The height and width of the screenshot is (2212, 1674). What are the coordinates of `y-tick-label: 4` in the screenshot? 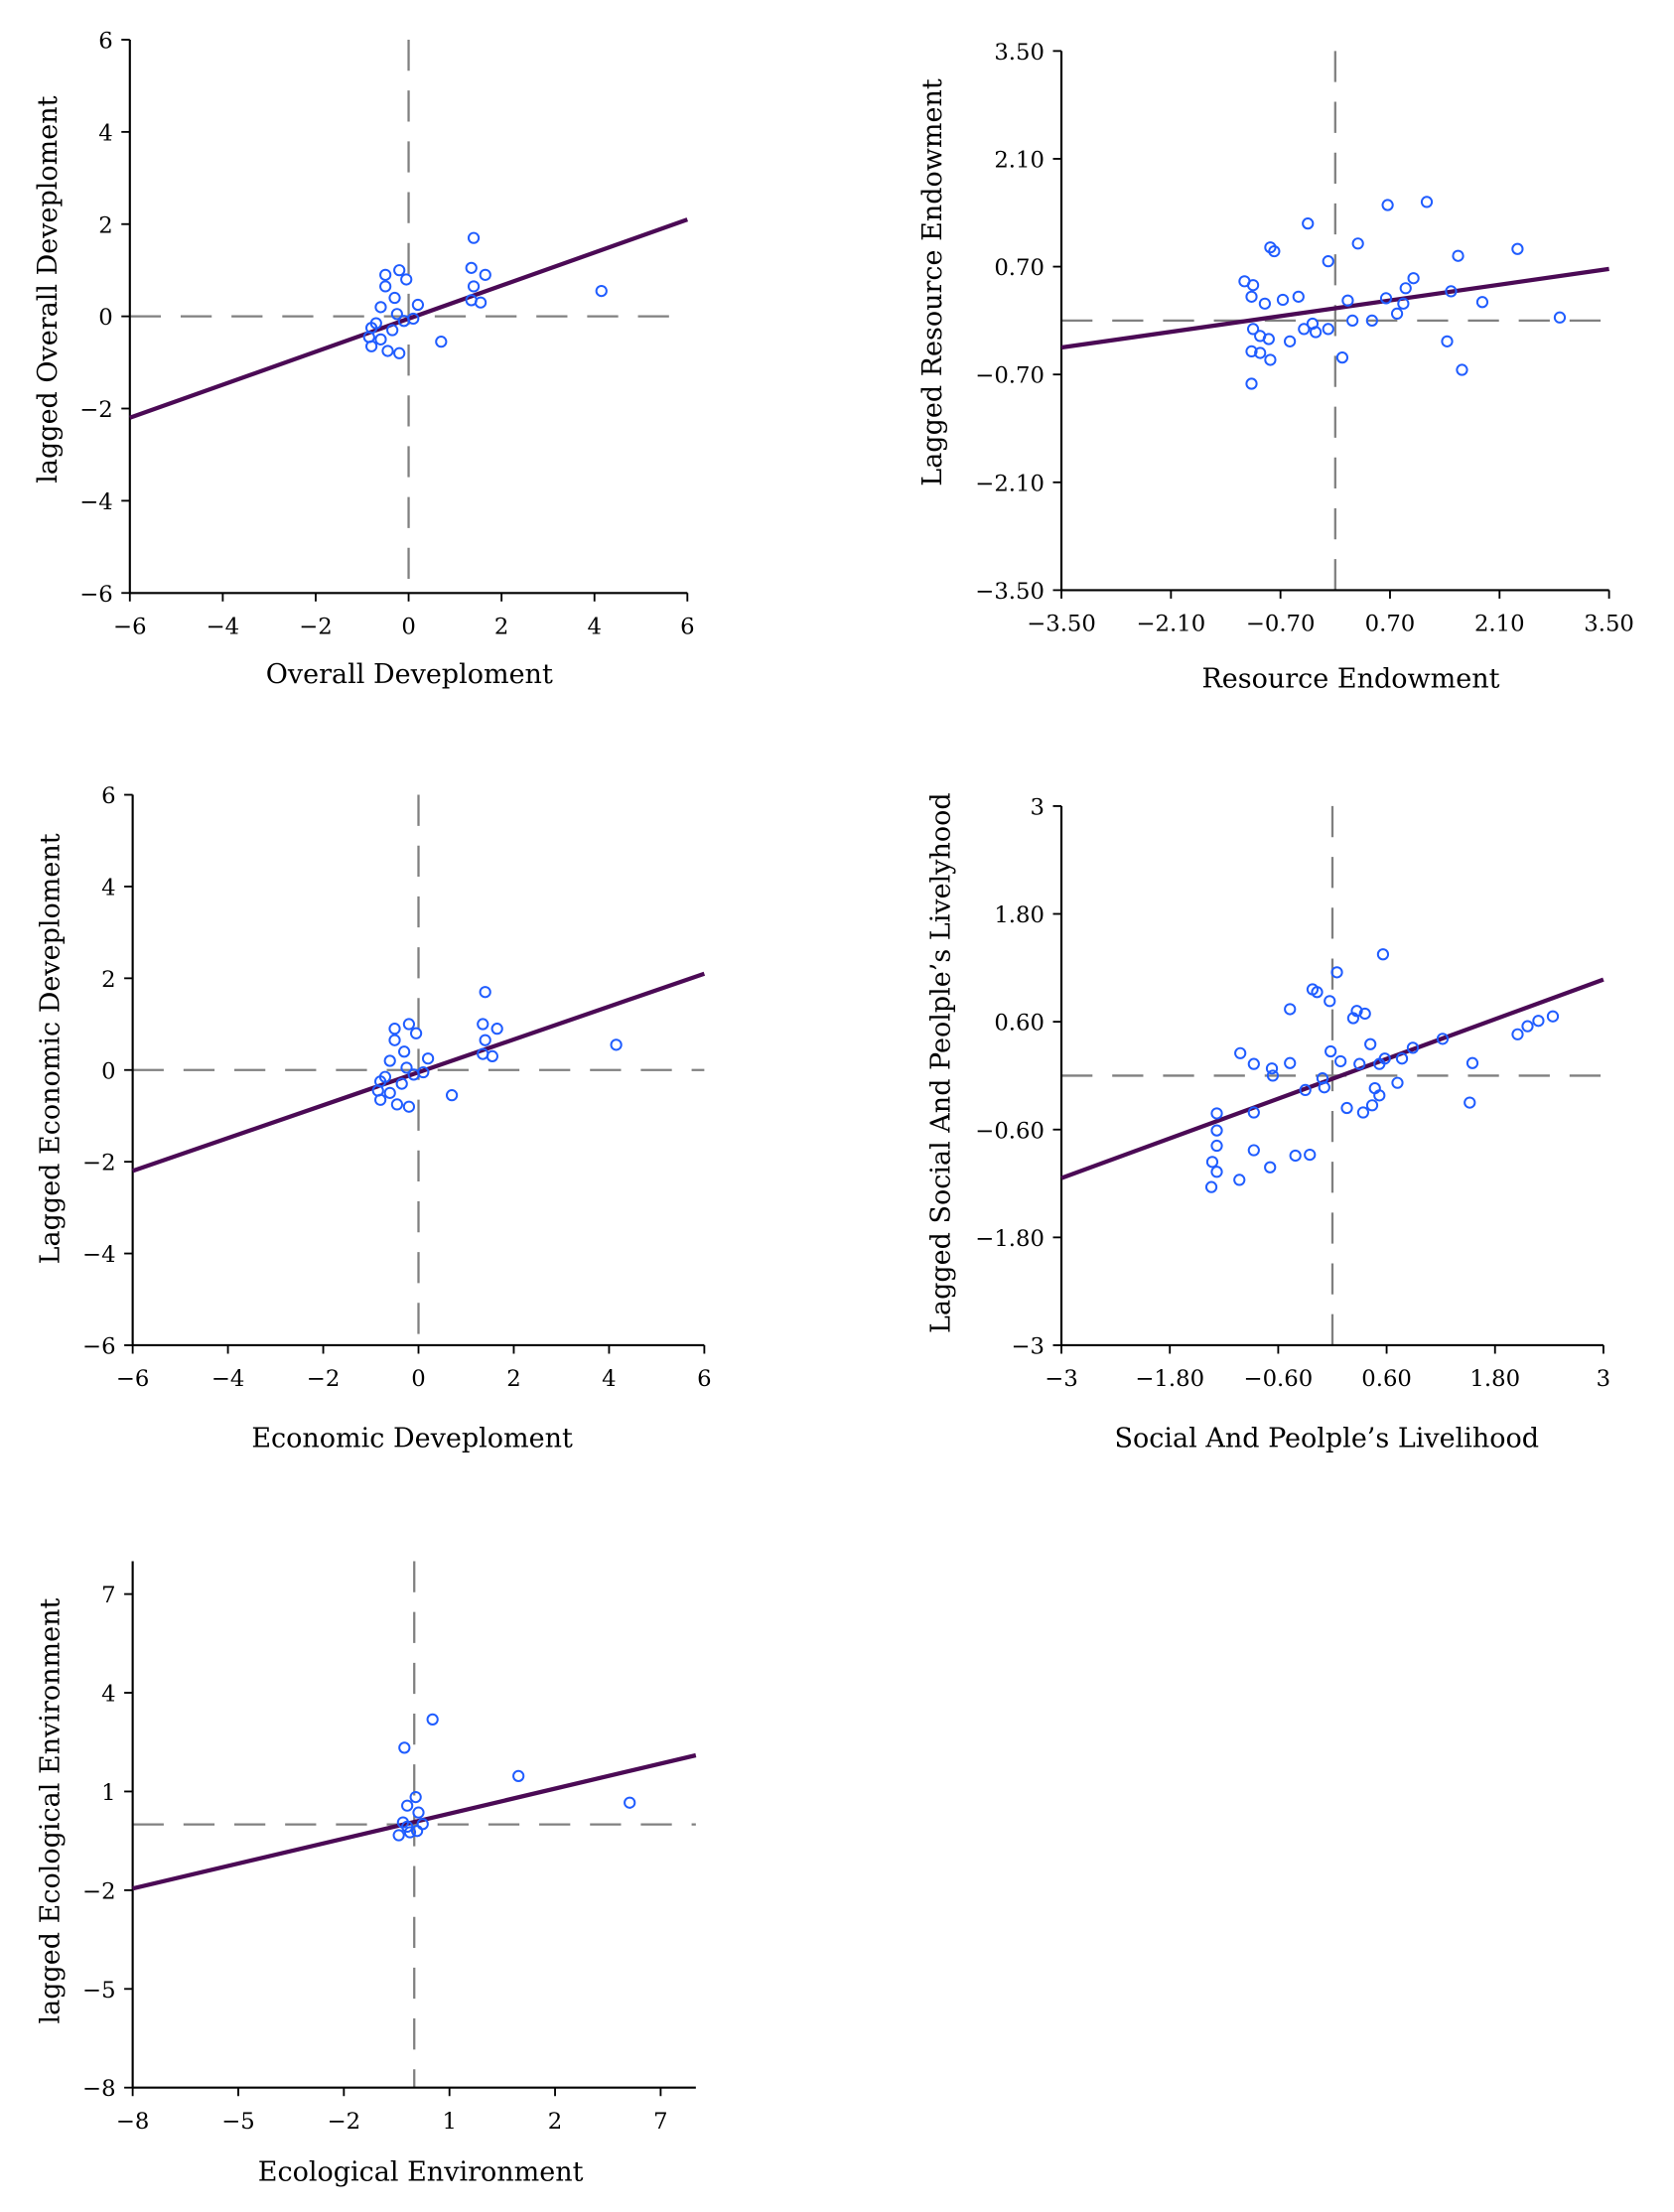 It's located at (105, 133).